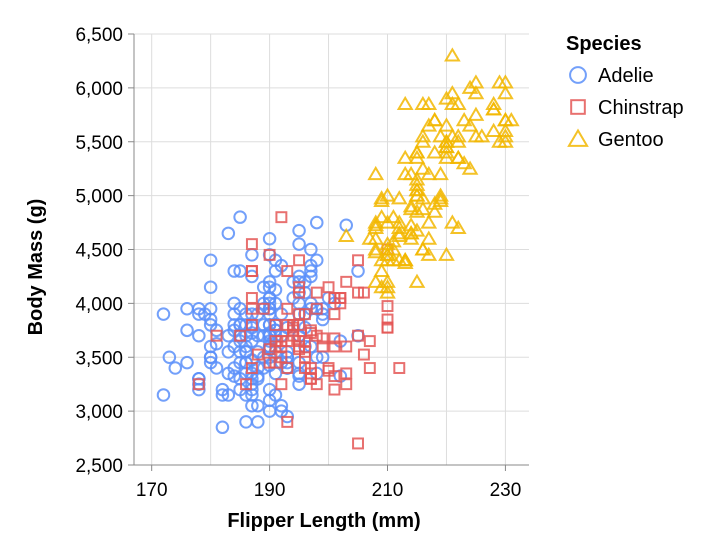  I want to click on legend: Species Adelie Chinstrap Gentoo, so click(625, 92).